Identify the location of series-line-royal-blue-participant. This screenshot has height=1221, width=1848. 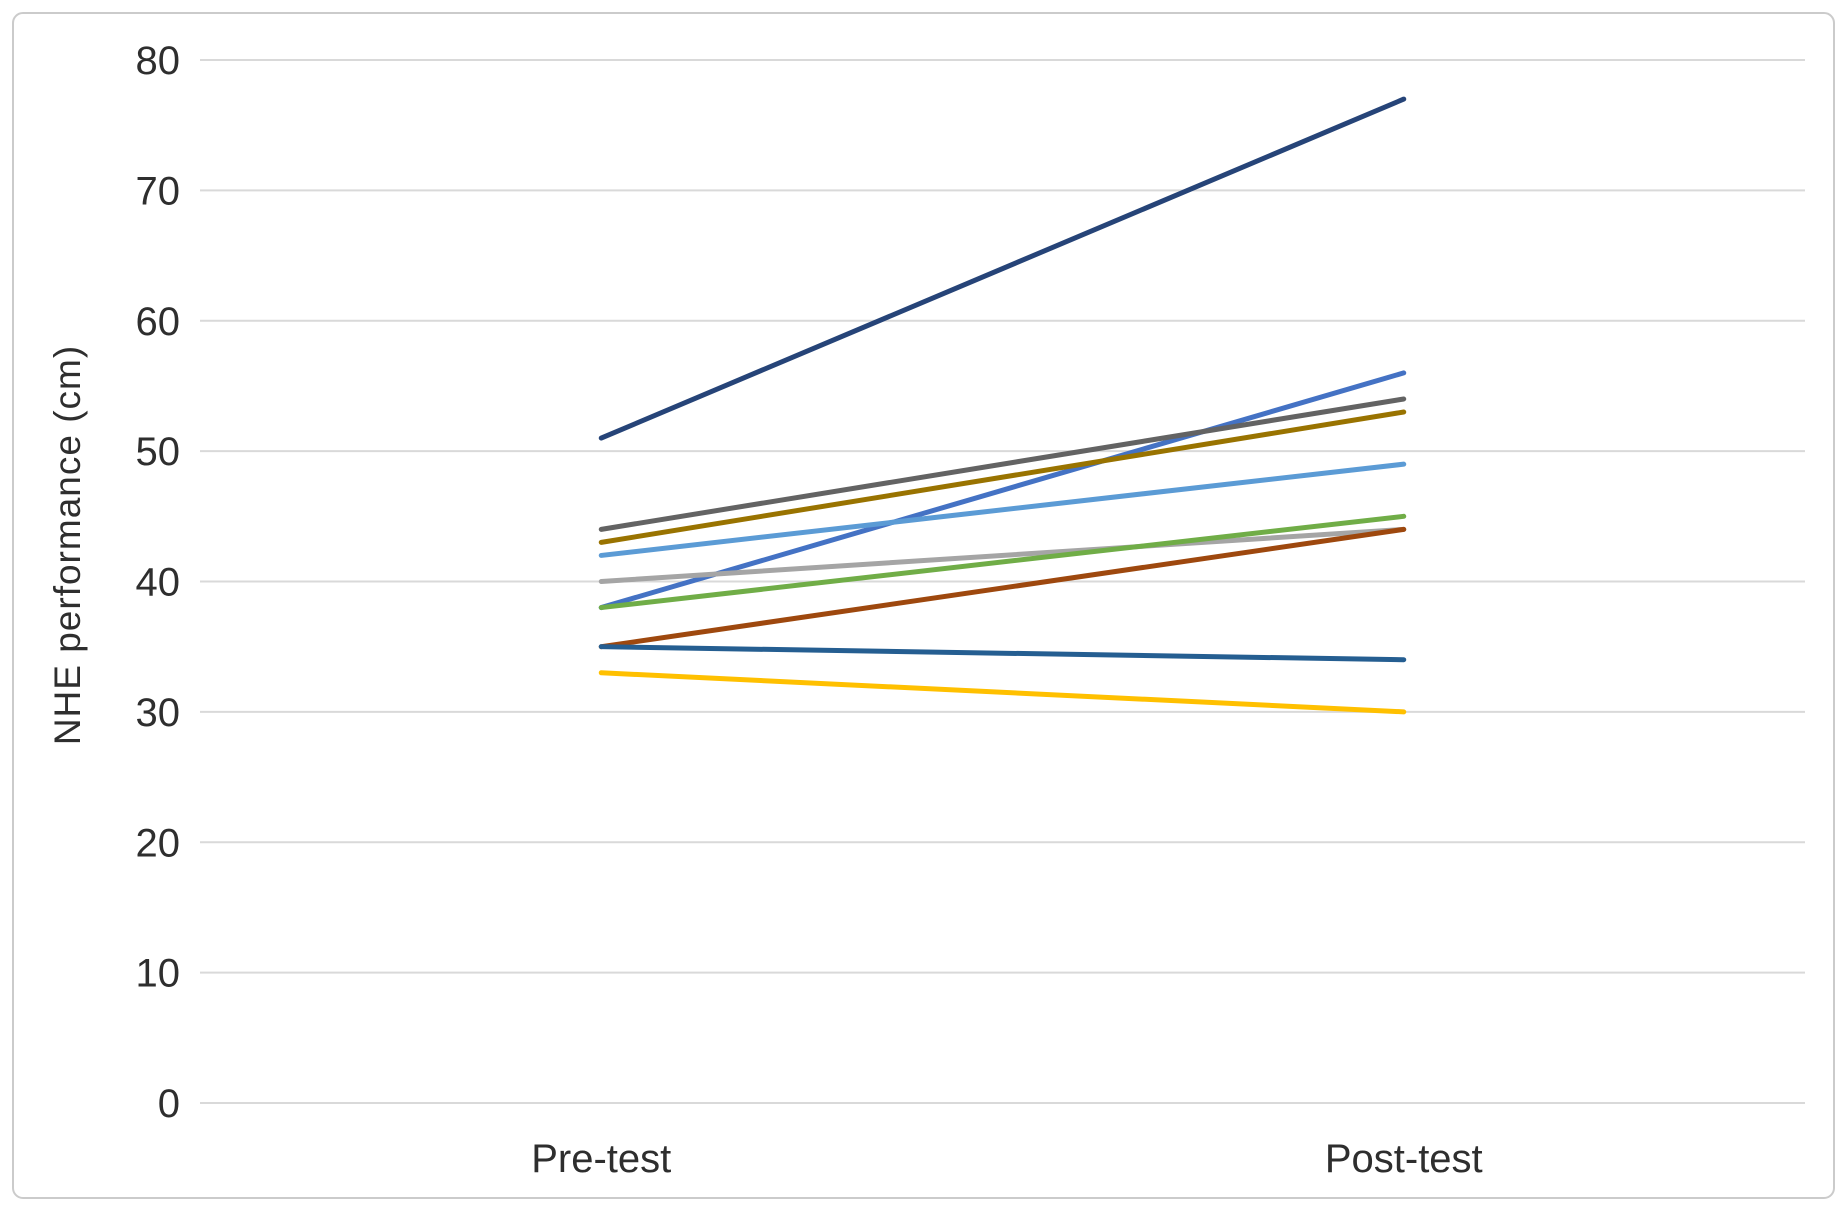
(1002, 490).